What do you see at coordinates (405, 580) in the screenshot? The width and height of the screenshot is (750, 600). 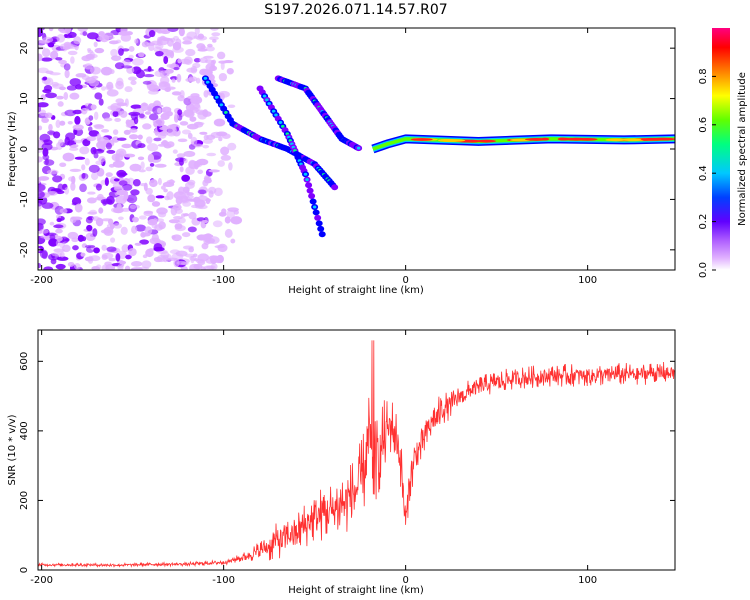 I see `snr-xtick-label: 0` at bounding box center [405, 580].